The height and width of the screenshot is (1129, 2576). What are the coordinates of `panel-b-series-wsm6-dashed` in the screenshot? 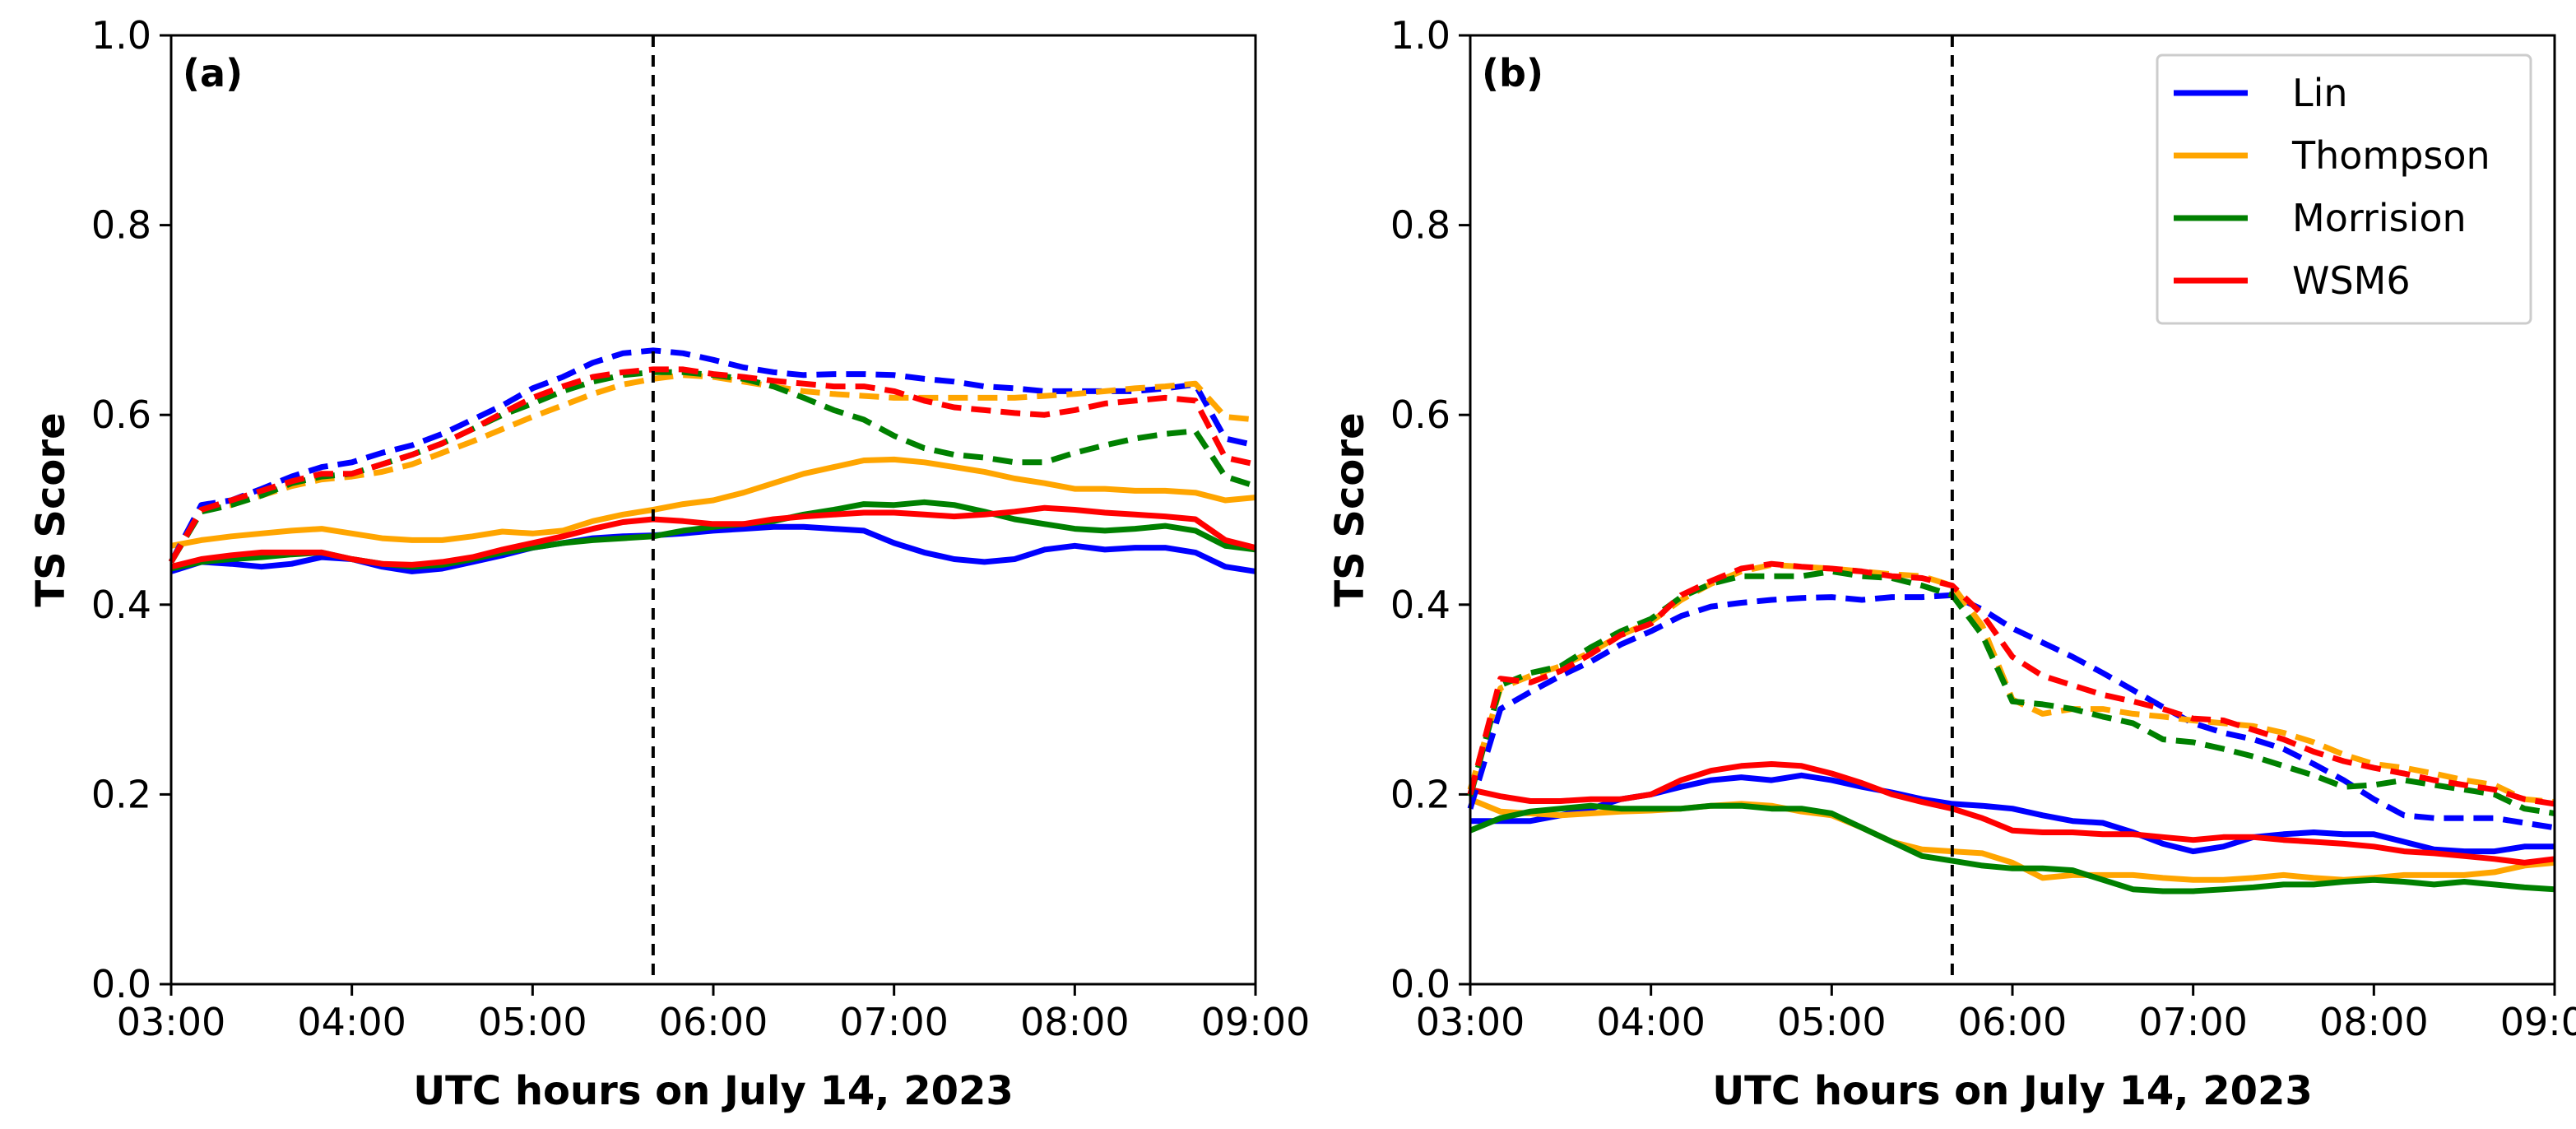 It's located at (2011, 684).